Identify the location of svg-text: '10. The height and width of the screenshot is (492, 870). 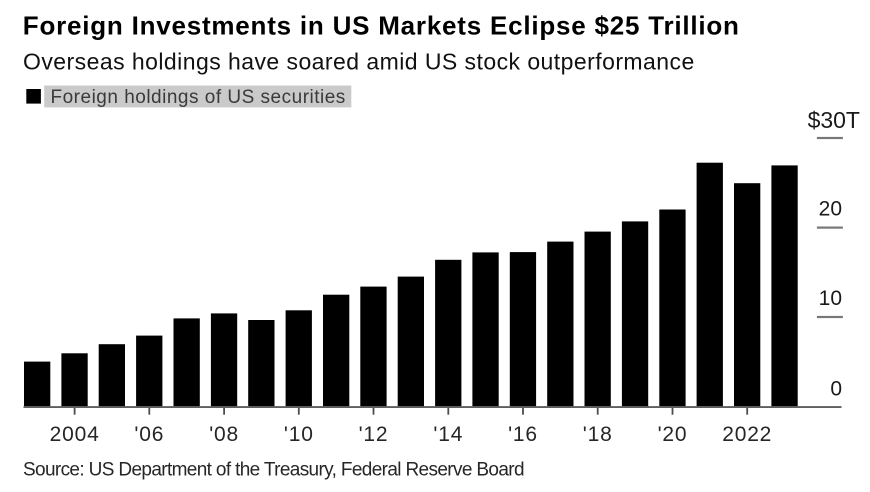
(299, 434).